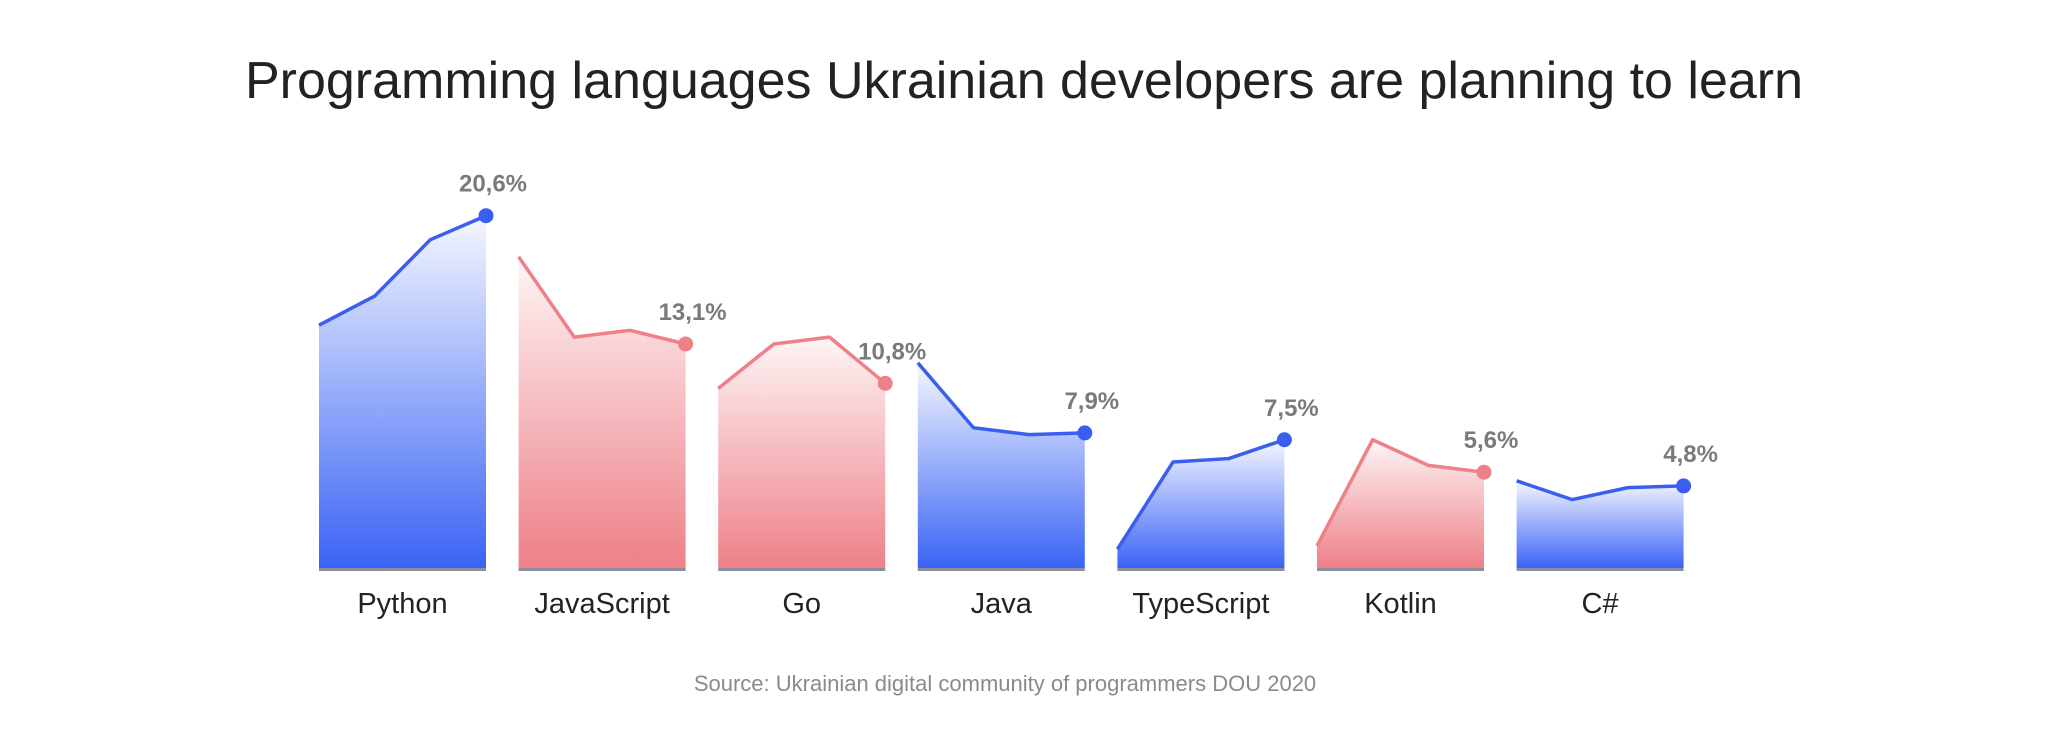 This screenshot has height=746, width=2048. I want to click on value-label: 7,5%, so click(1291, 408).